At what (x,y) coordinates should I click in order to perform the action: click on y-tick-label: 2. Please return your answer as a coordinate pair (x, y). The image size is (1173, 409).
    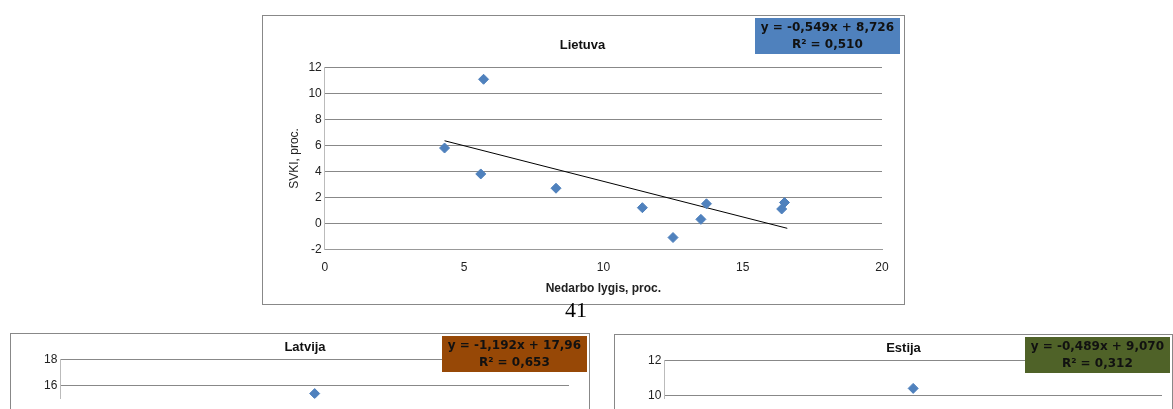
    Looking at the image, I should click on (319, 196).